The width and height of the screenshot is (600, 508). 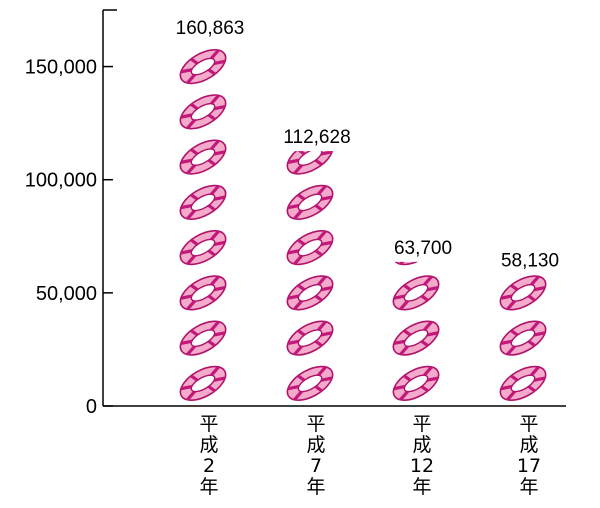 What do you see at coordinates (422, 466) in the screenshot?
I see `category-label-char: 12` at bounding box center [422, 466].